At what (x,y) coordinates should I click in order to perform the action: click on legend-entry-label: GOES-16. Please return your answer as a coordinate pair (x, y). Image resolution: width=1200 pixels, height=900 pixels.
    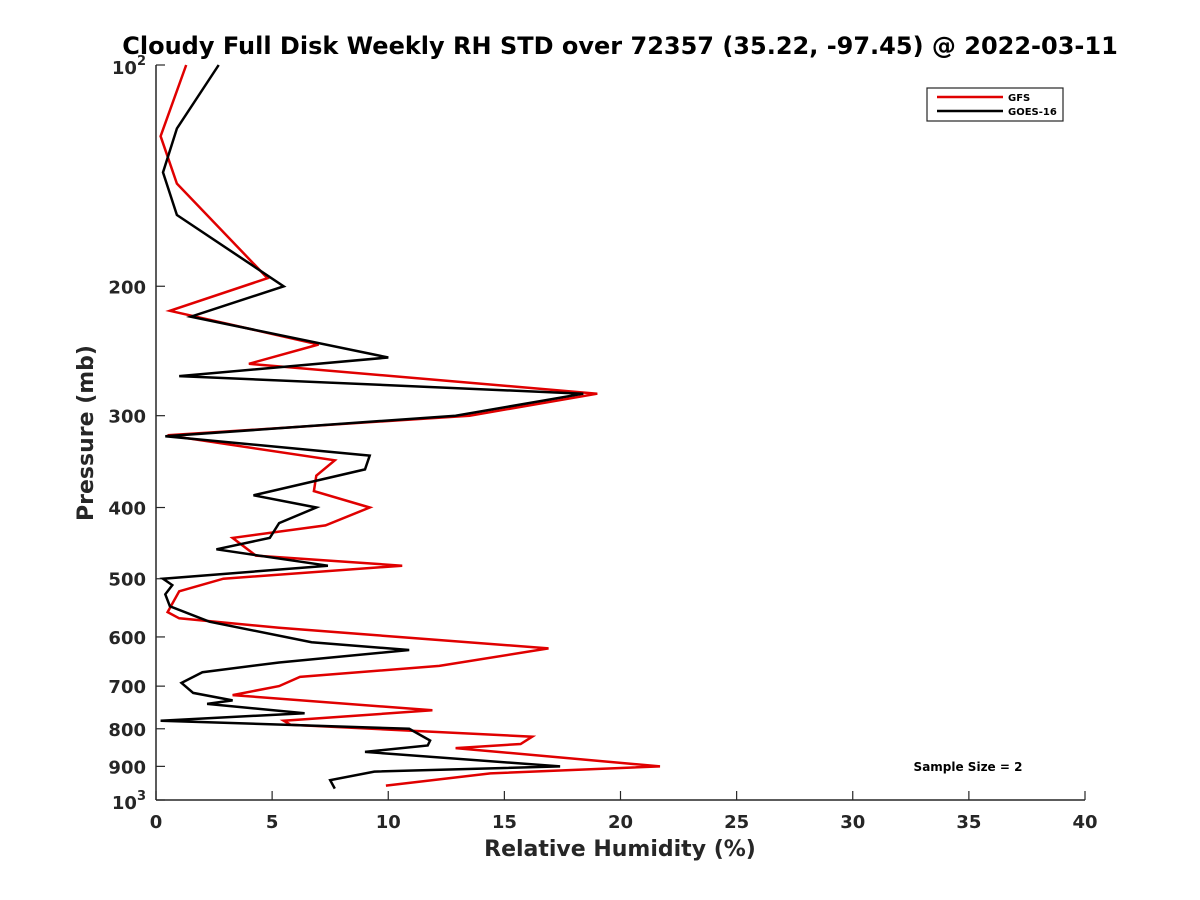
    Looking at the image, I should click on (1032, 112).